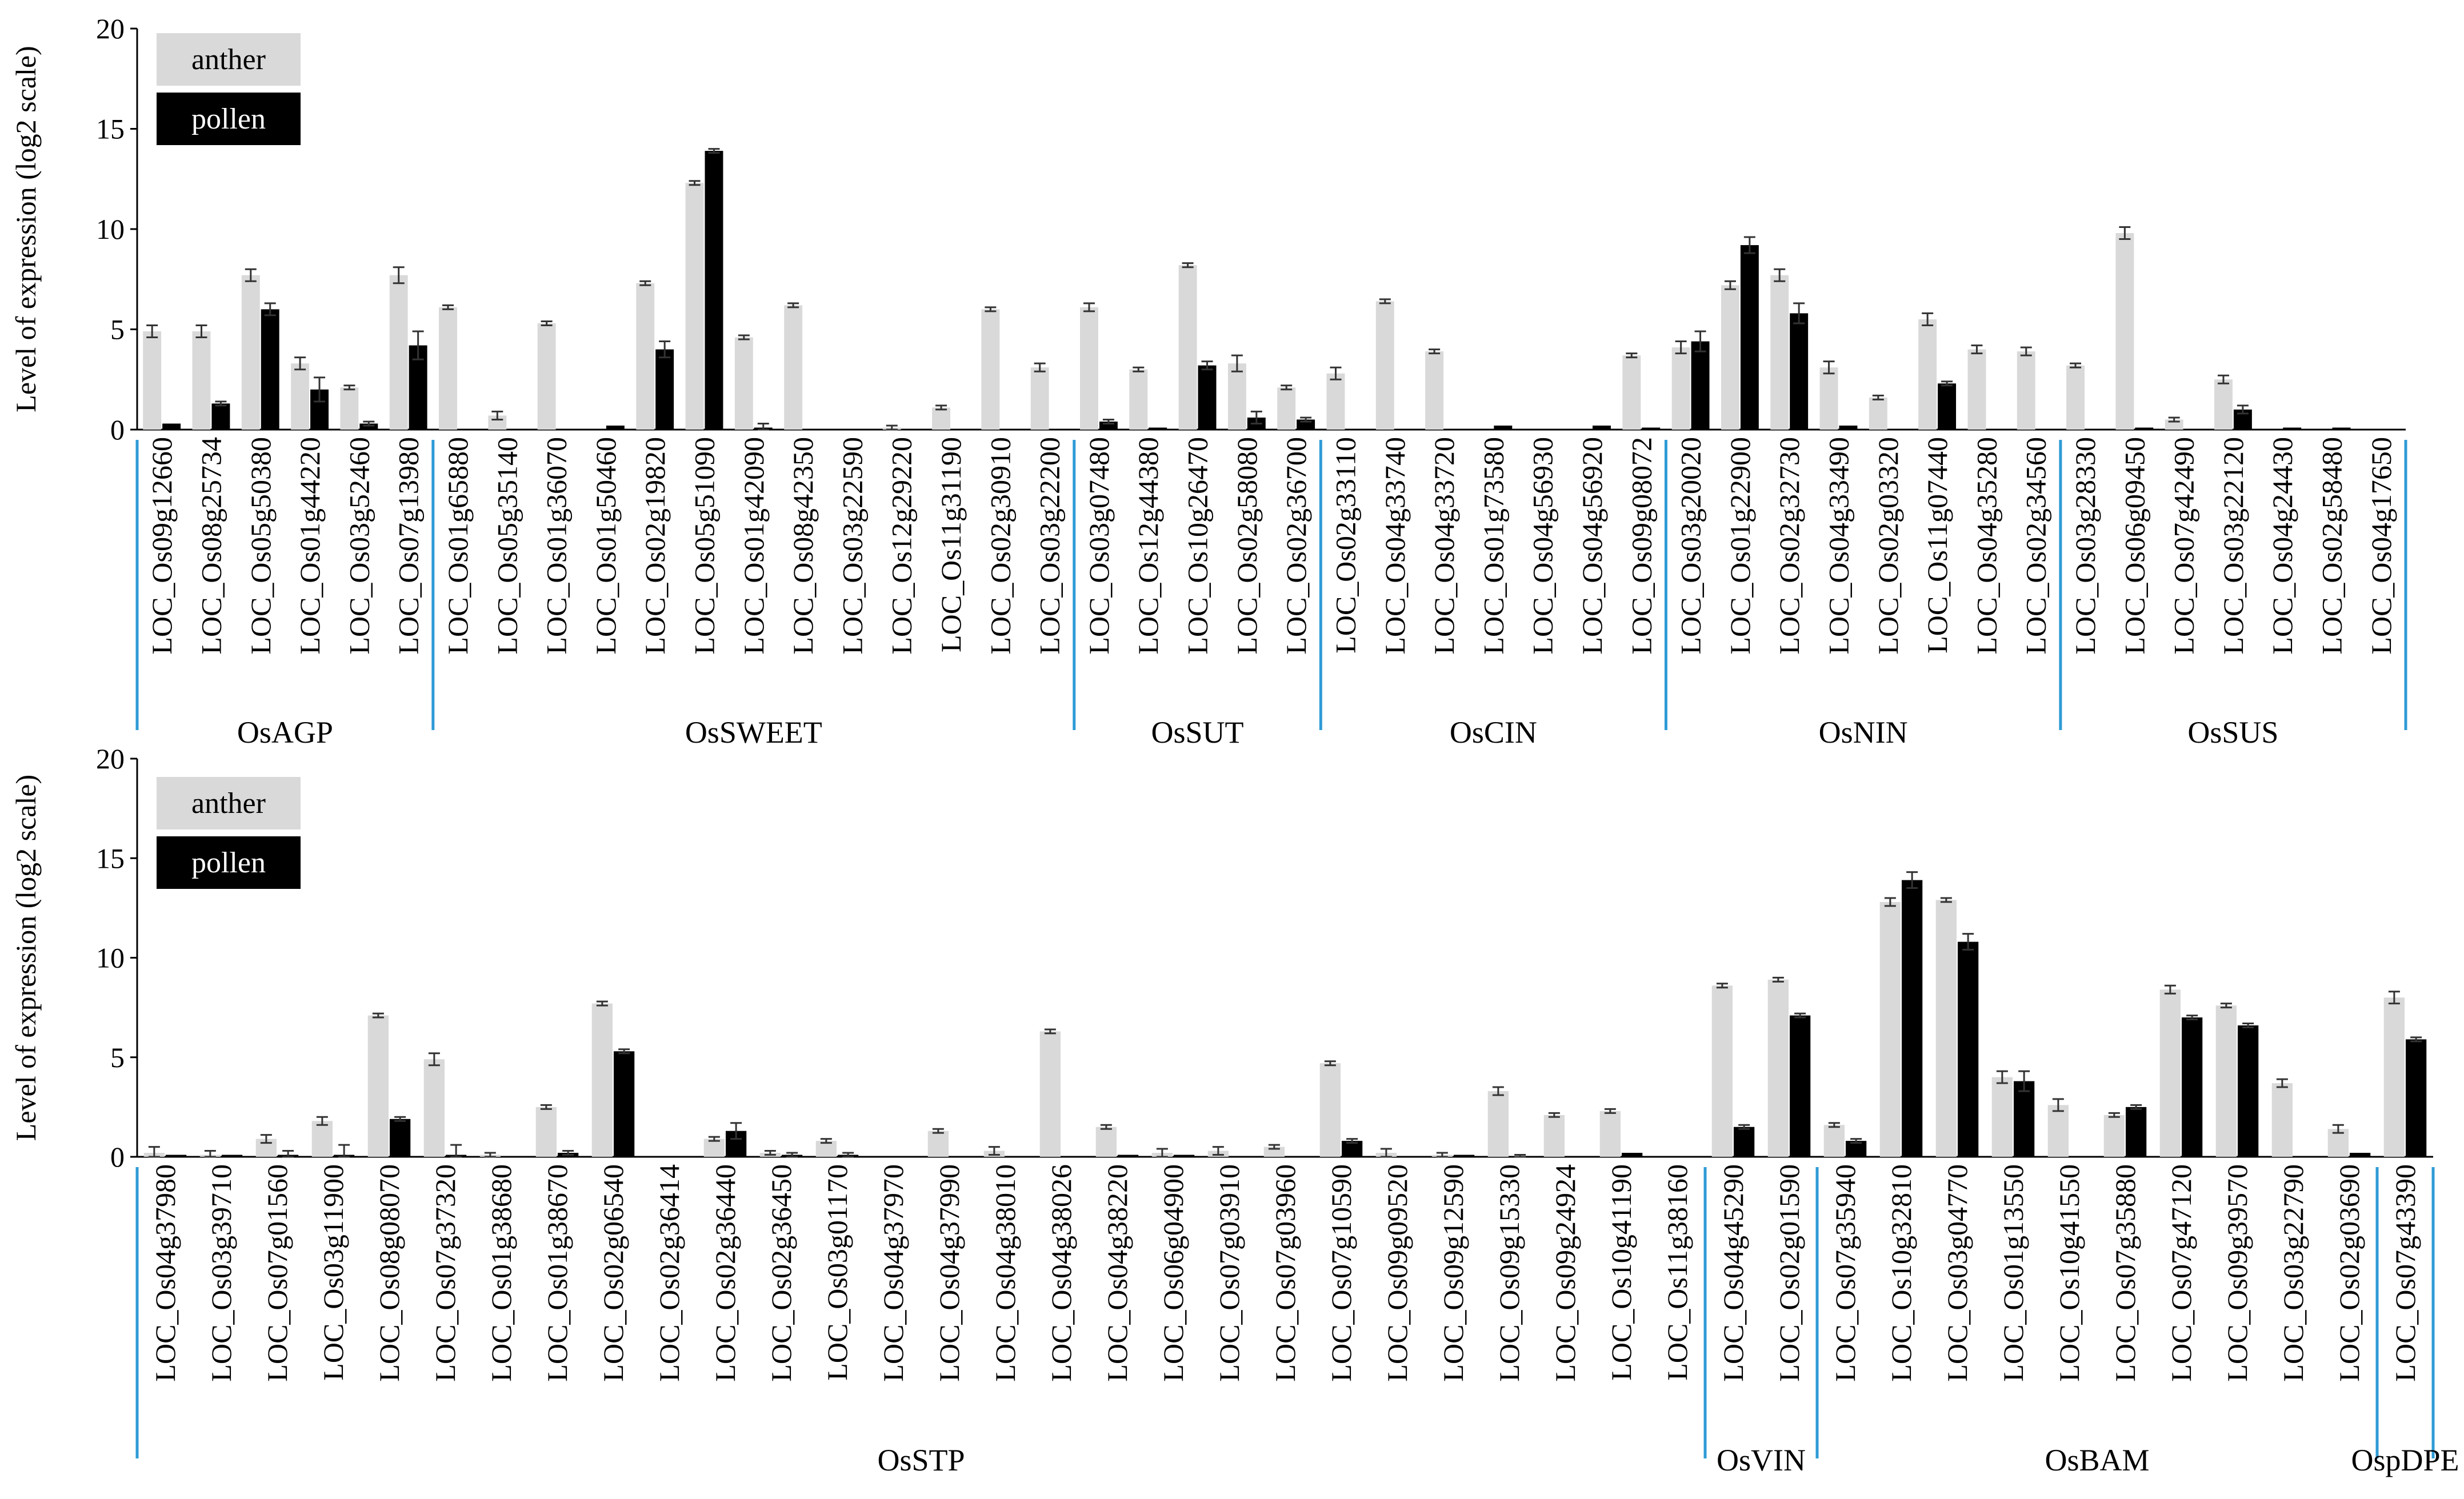  I want to click on category-label: LOC_Os06g09450, so click(2134, 546).